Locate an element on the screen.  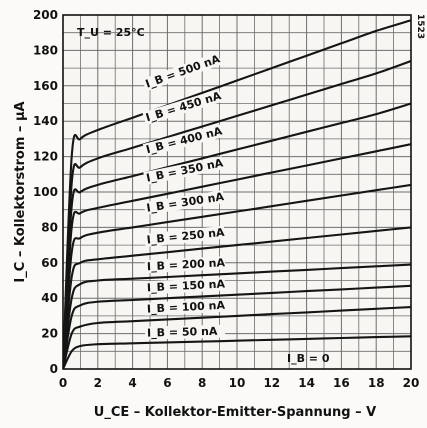
x-tick-label: 20 is located at coordinates (411, 383).